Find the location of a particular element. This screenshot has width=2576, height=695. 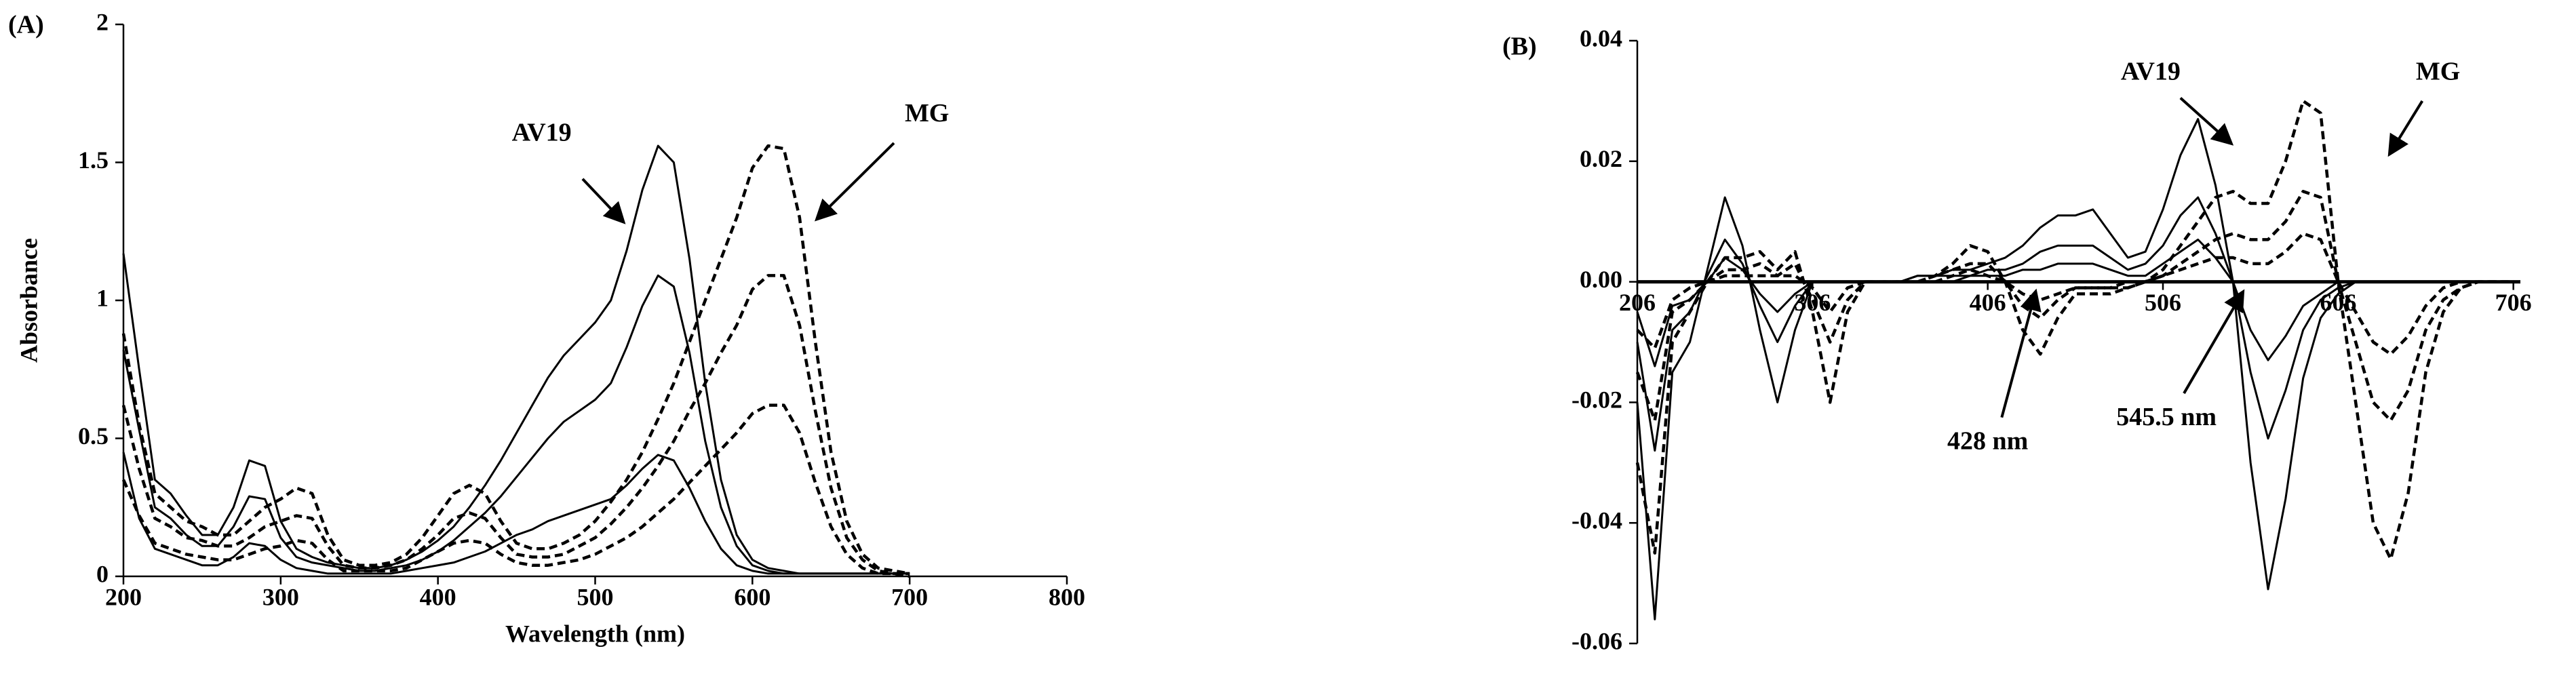

y-tick-label: -0.06 is located at coordinates (1597, 640).